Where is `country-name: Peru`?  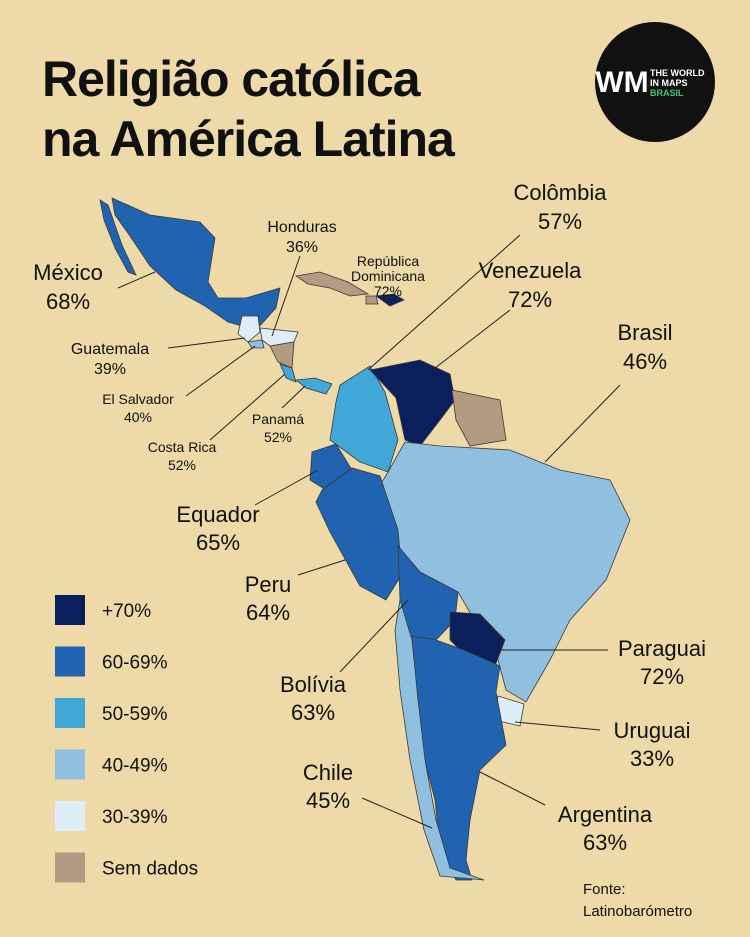
country-name: Peru is located at coordinates (268, 584).